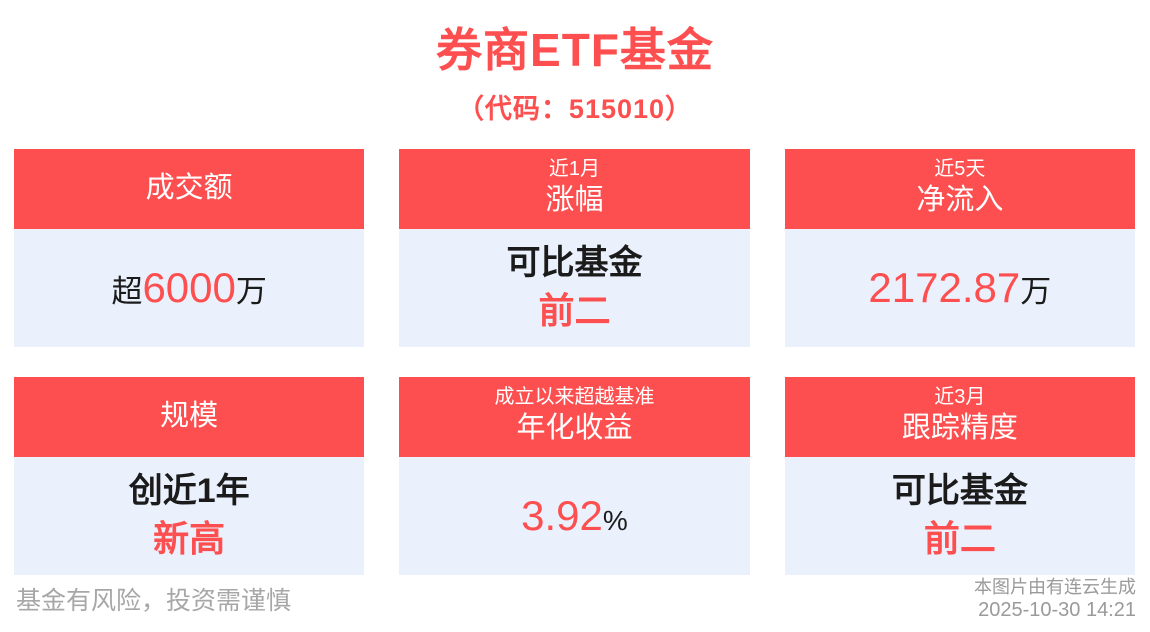 The image size is (1150, 632). What do you see at coordinates (574, 287) in the screenshot?
I see `card-1m-gain-value: 可比基金 前二` at bounding box center [574, 287].